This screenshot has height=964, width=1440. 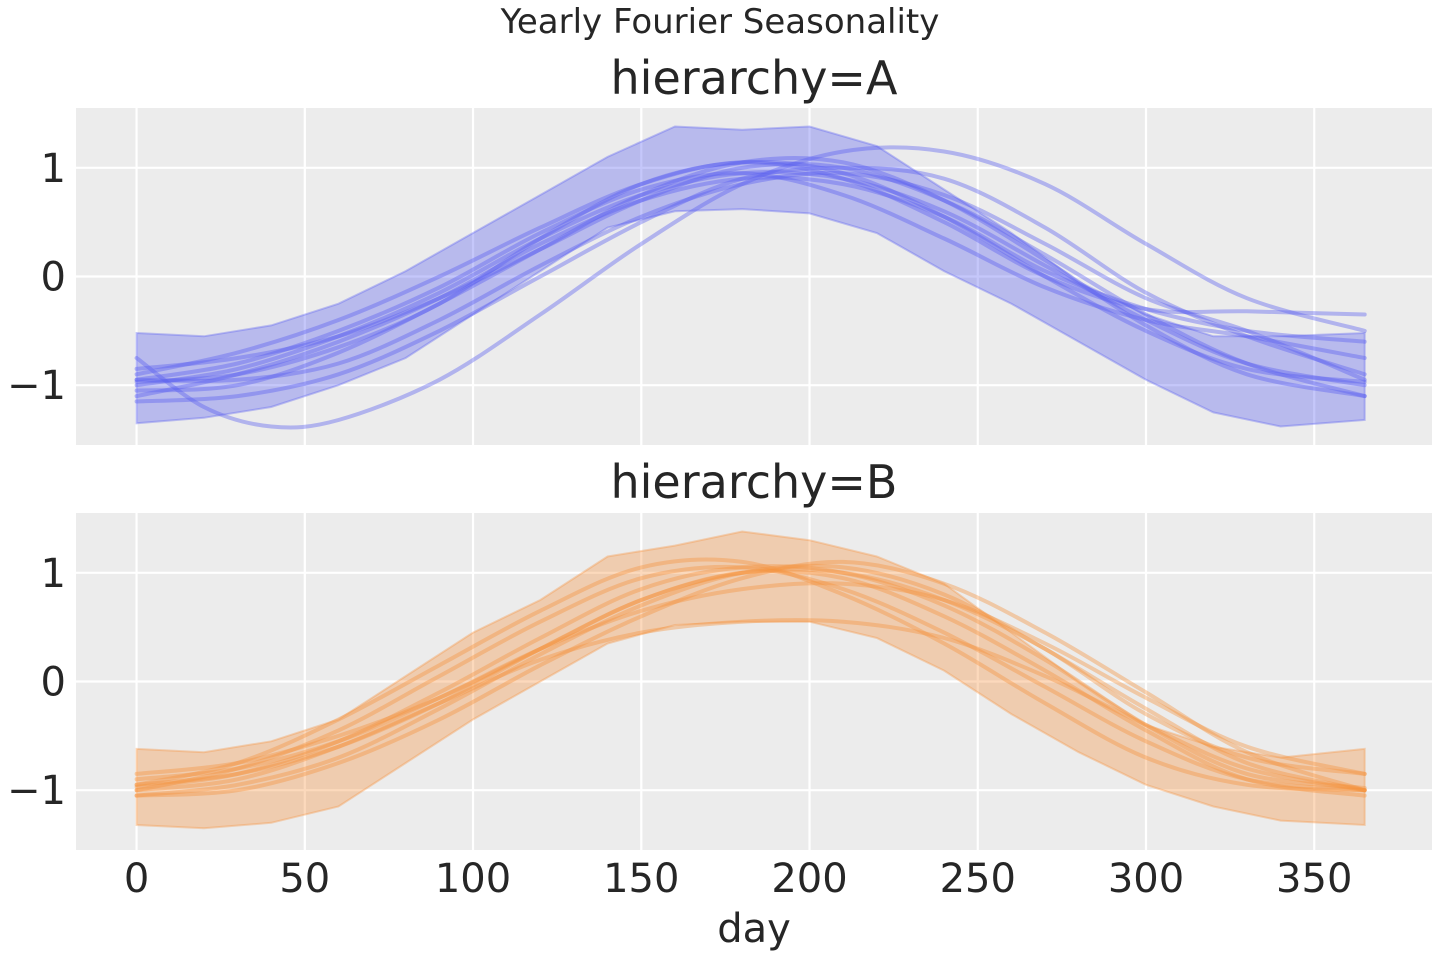 I want to click on x-tick-label: 300, so click(x=1146, y=879).